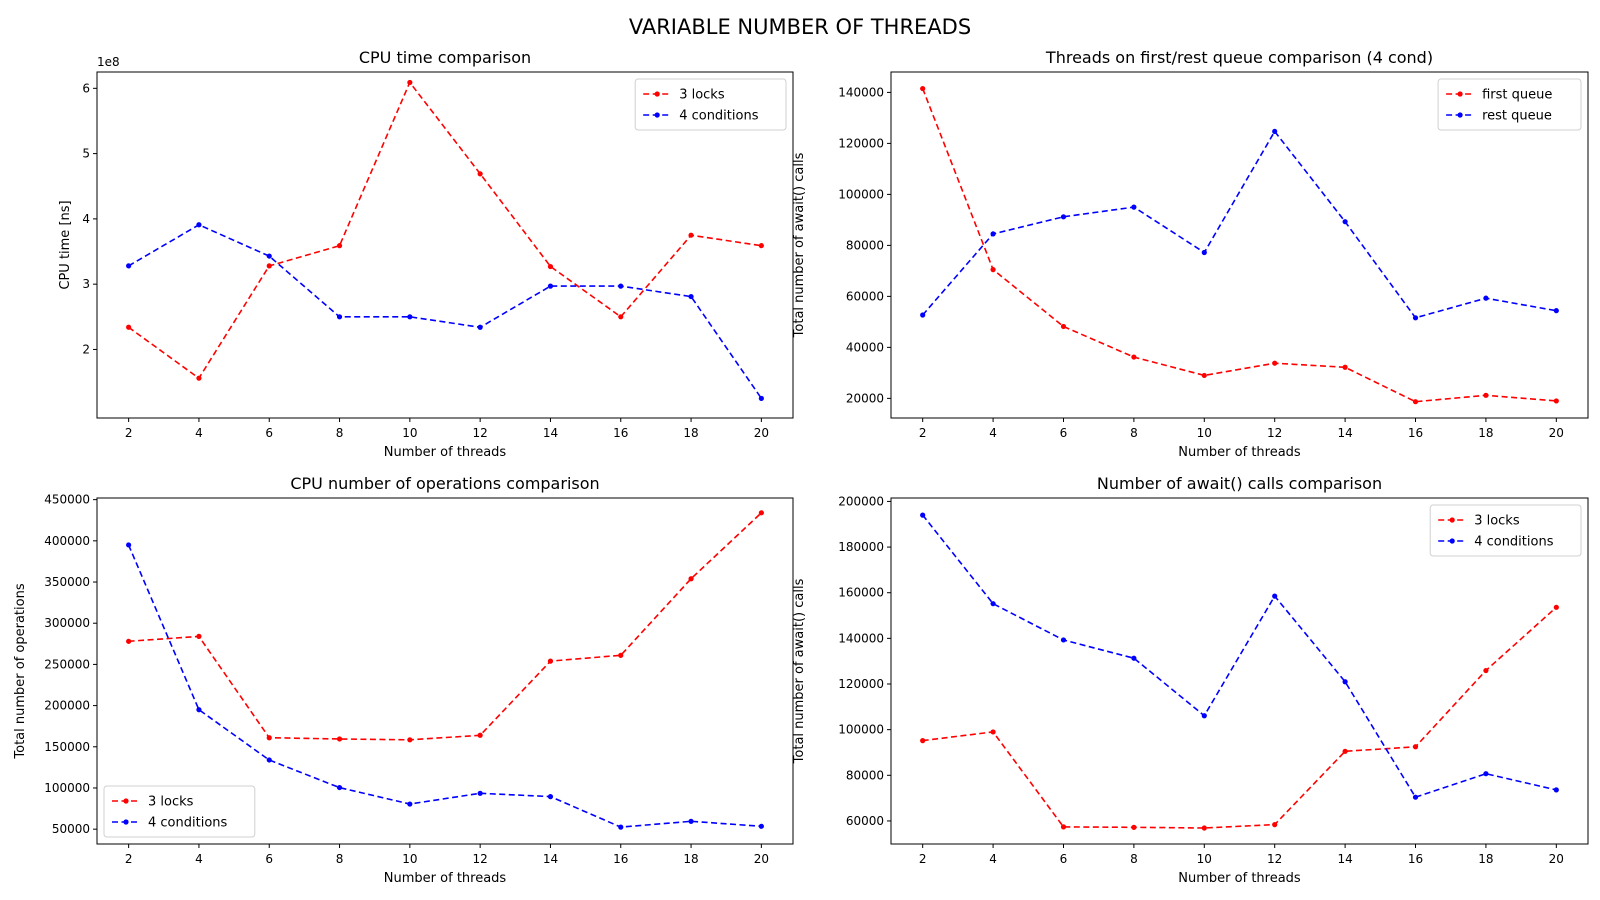  I want to click on chart-4-legend-label-3-locks: 3 locks, so click(1497, 521).